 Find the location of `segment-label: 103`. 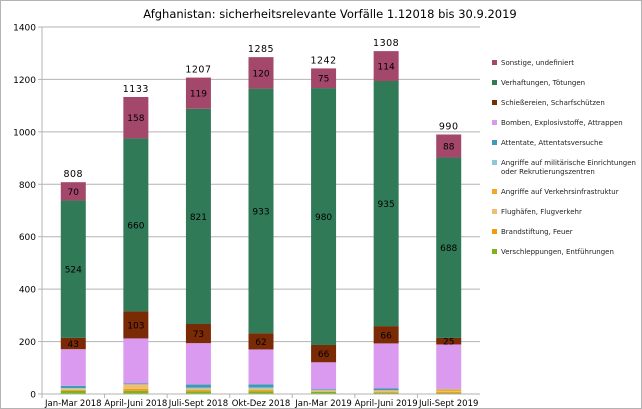

segment-label: 103 is located at coordinates (135, 326).